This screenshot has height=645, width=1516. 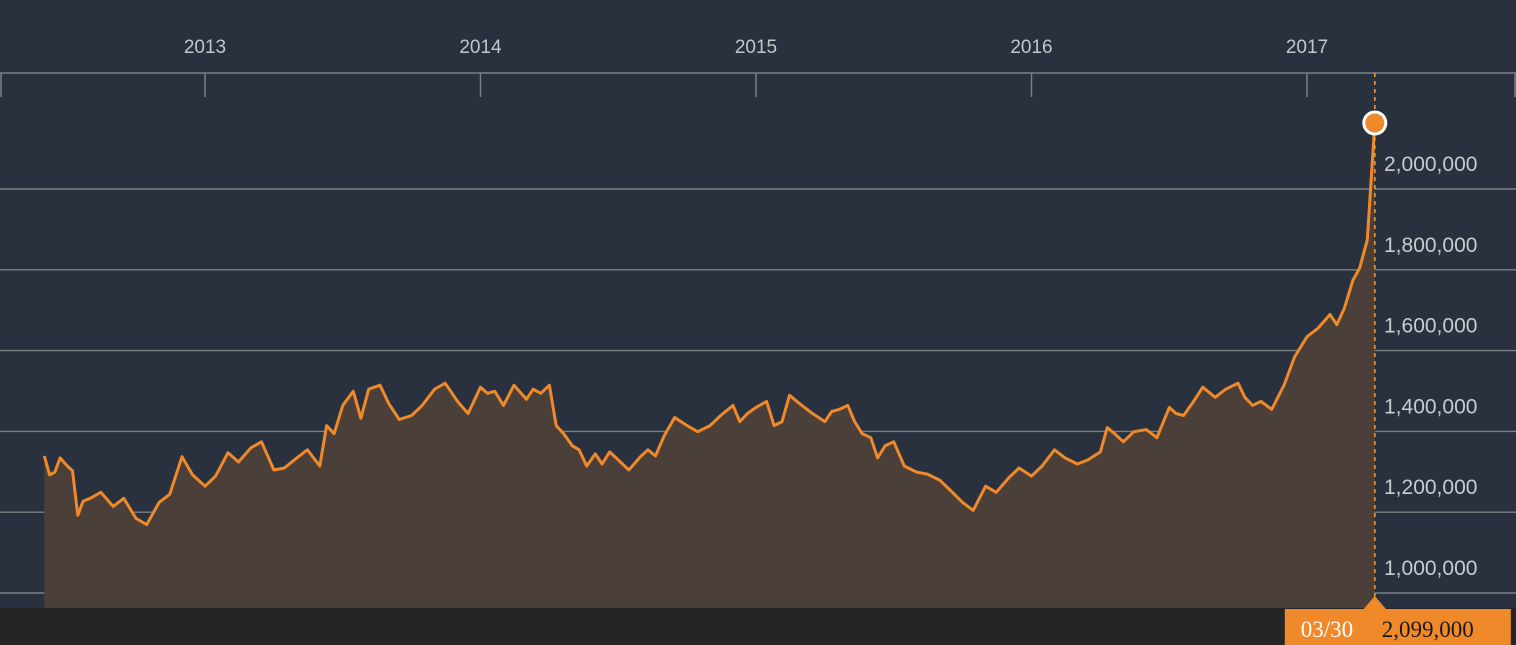 What do you see at coordinates (1374, 603) in the screenshot?
I see `tooltip-arrow` at bounding box center [1374, 603].